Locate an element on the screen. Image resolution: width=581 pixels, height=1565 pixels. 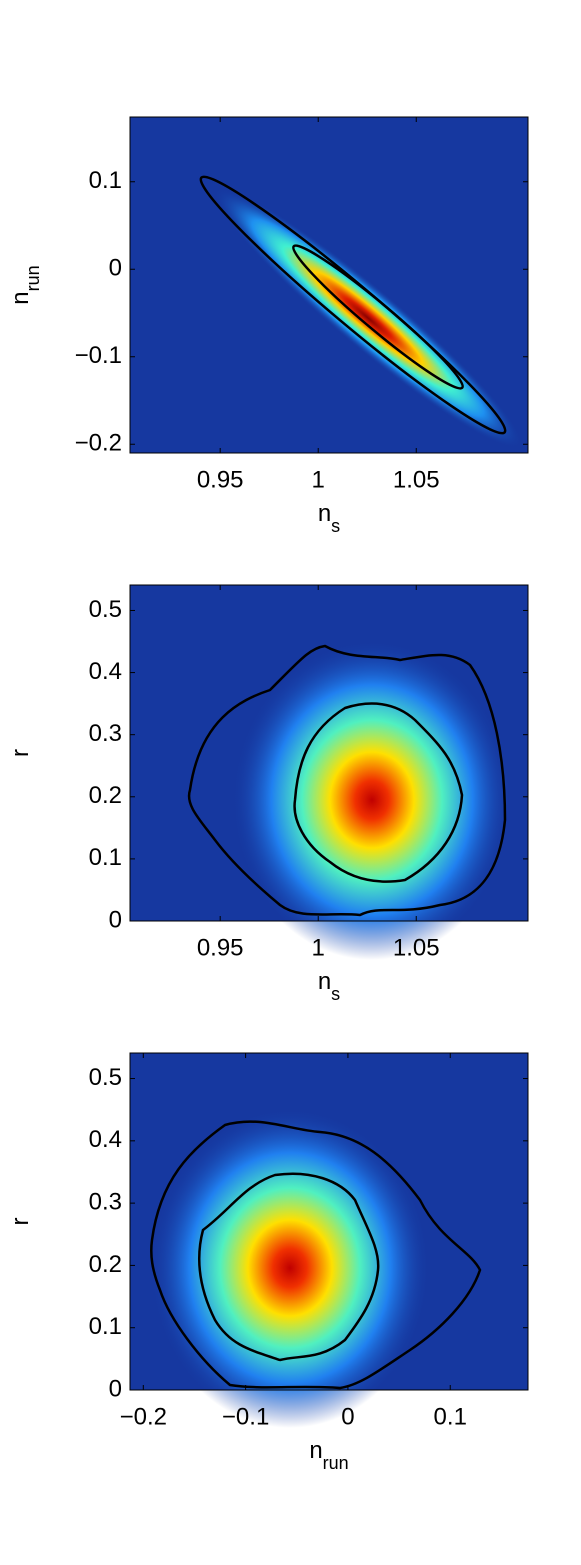
x-axis-label: nrun is located at coordinates (328, 1454).